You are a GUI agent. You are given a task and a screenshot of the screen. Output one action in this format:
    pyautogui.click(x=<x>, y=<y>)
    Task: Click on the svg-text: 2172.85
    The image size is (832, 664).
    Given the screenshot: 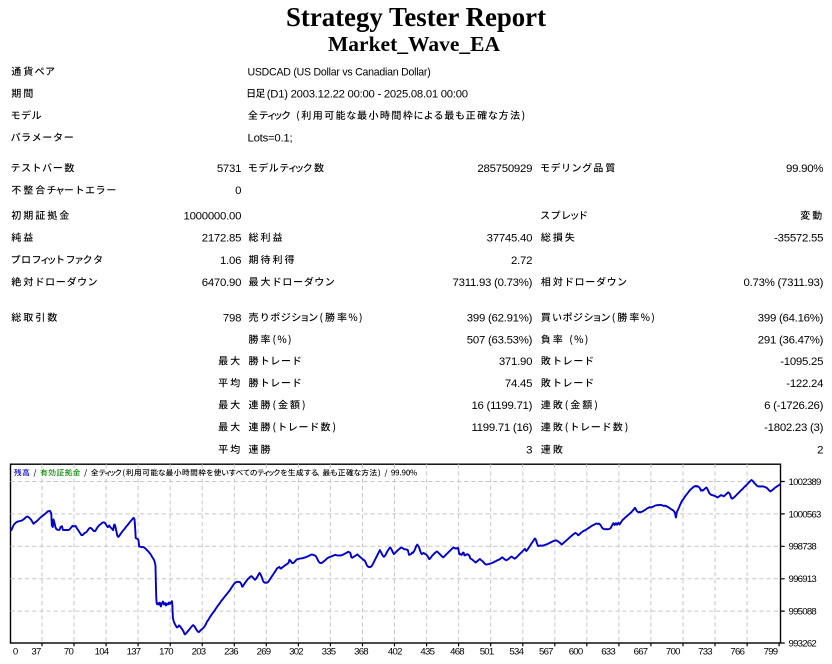 What is the action you would take?
    pyautogui.click(x=221, y=239)
    